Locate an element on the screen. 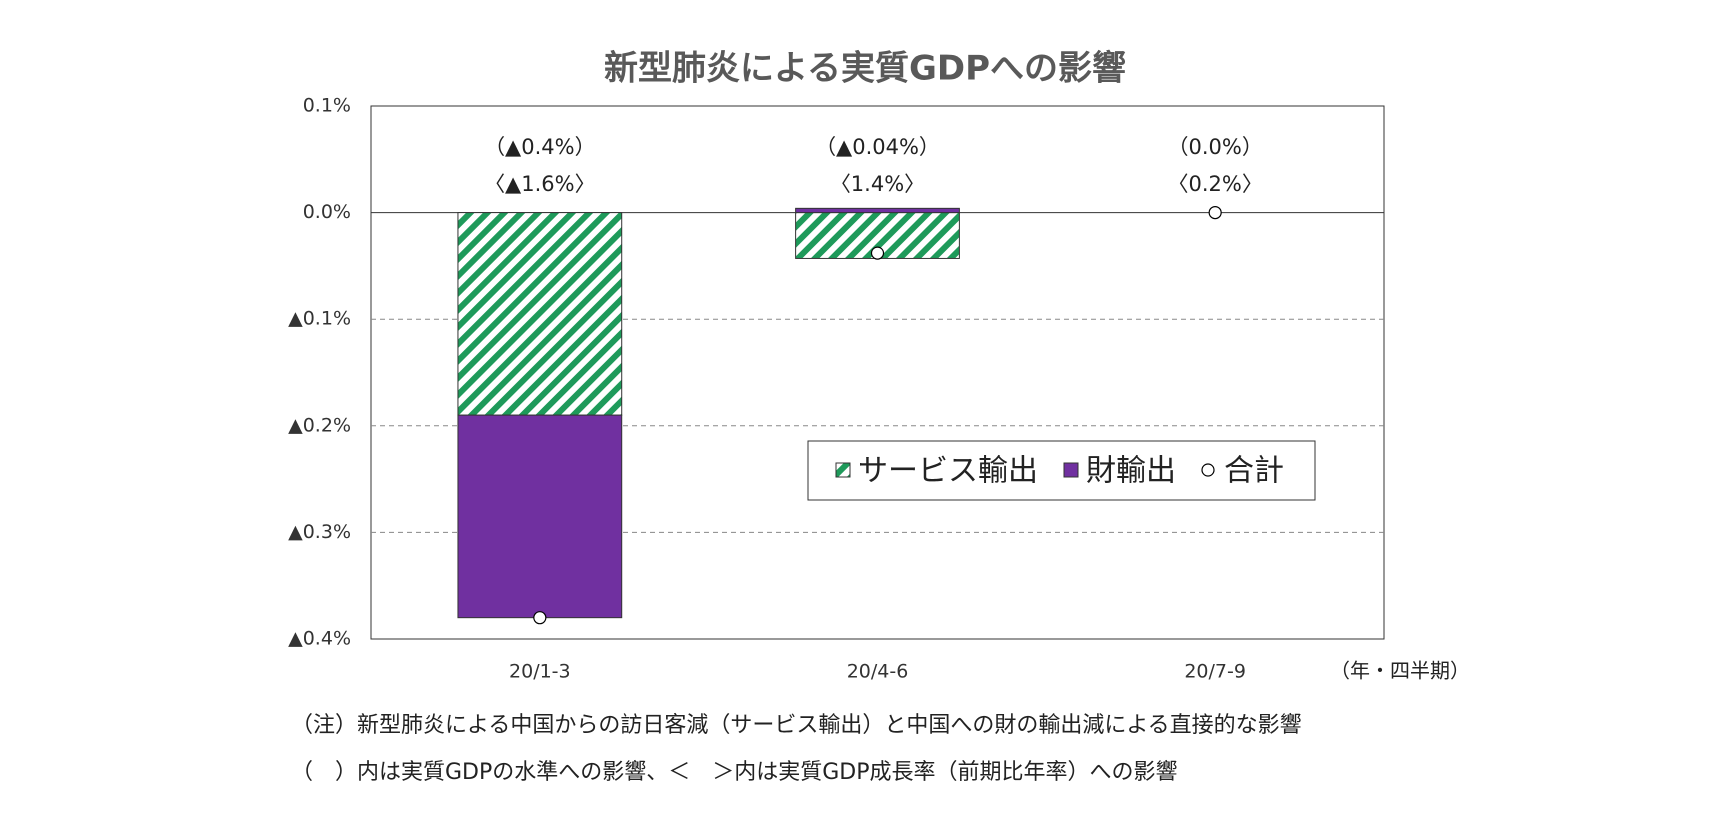 This screenshot has width=1730, height=817. y-tick-label: ▲0.1% is located at coordinates (319, 319).